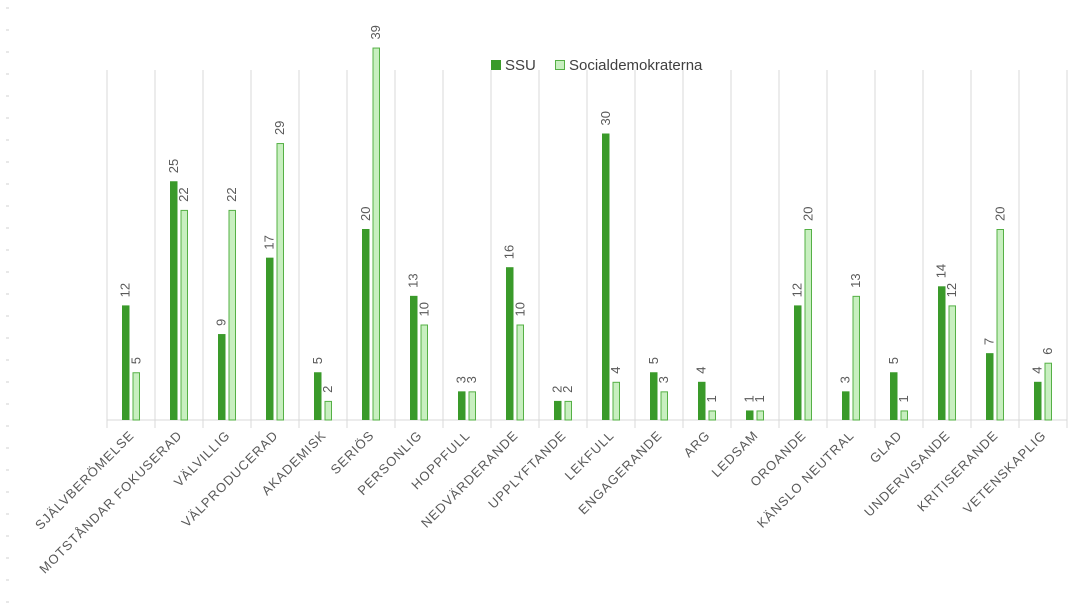  Describe the element at coordinates (7, 305) in the screenshot. I see `left-edge-ticks` at that location.